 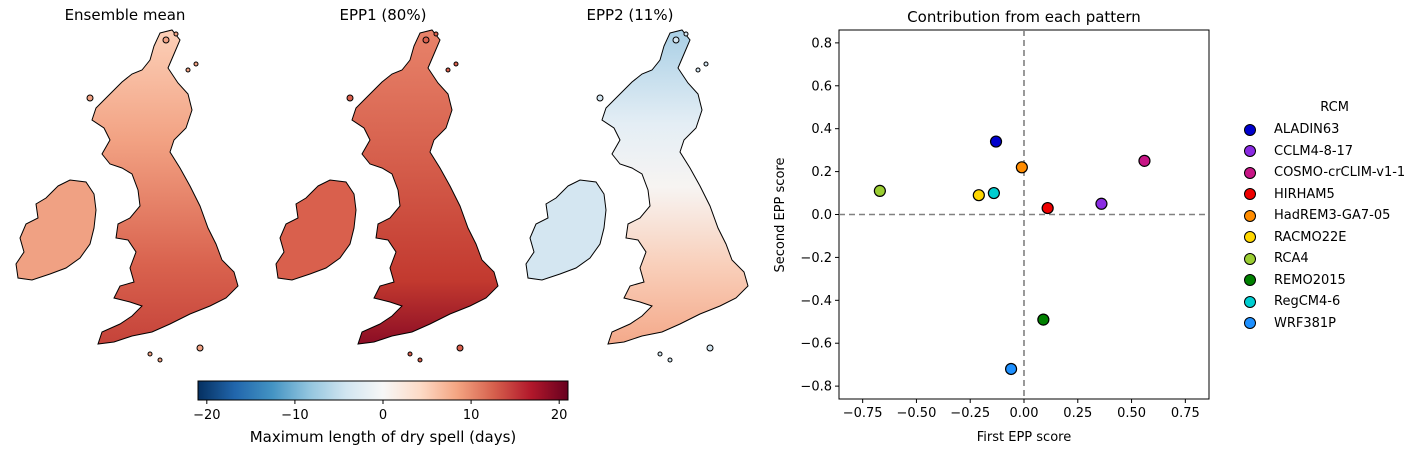 I want to click on x-axis-label: First EPP score, so click(x=1024, y=437).